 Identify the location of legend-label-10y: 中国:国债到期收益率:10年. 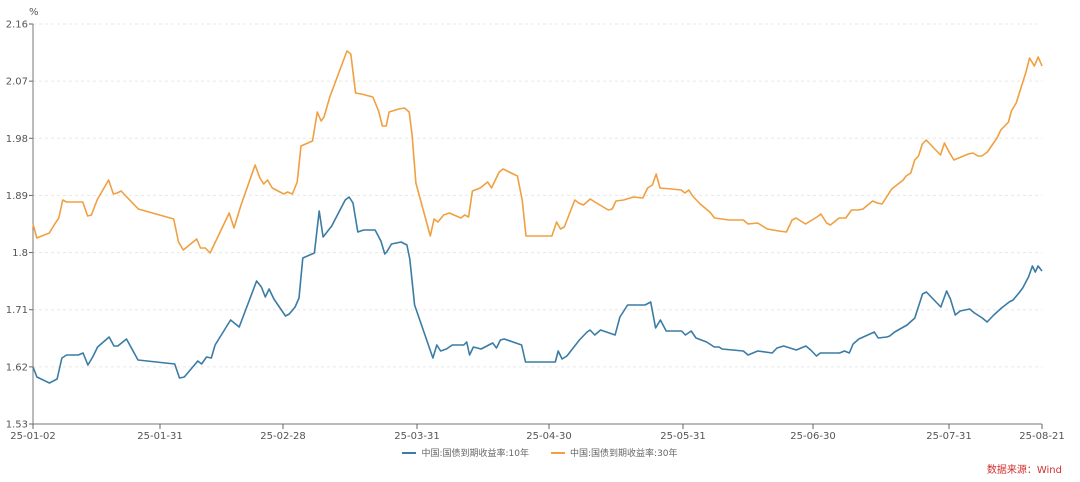
(475, 454).